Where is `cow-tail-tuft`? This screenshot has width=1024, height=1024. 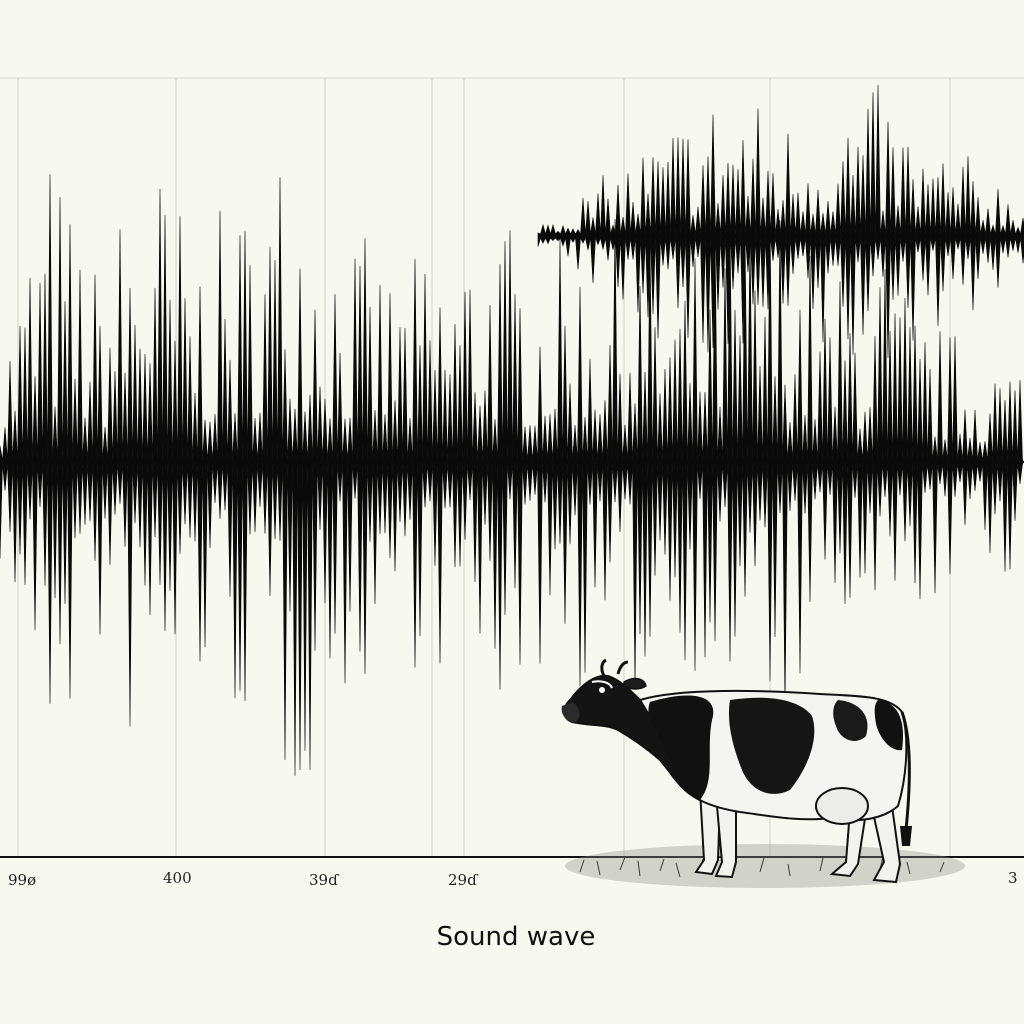
cow-tail-tuft is located at coordinates (906, 836).